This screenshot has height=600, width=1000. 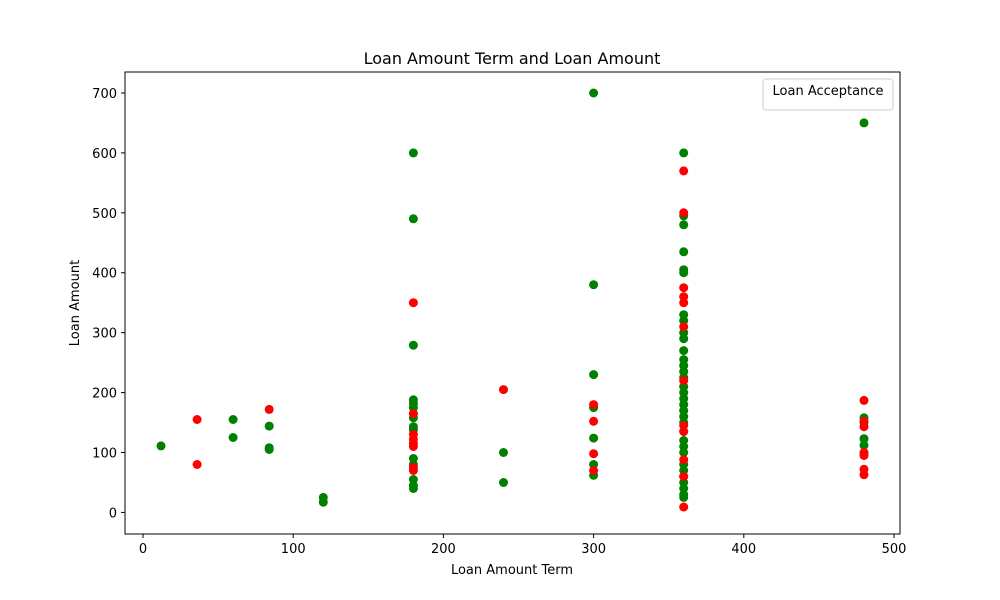 What do you see at coordinates (523, 545) in the screenshot?
I see `x-axis-ticks: 0 100 200 300 400 500` at bounding box center [523, 545].